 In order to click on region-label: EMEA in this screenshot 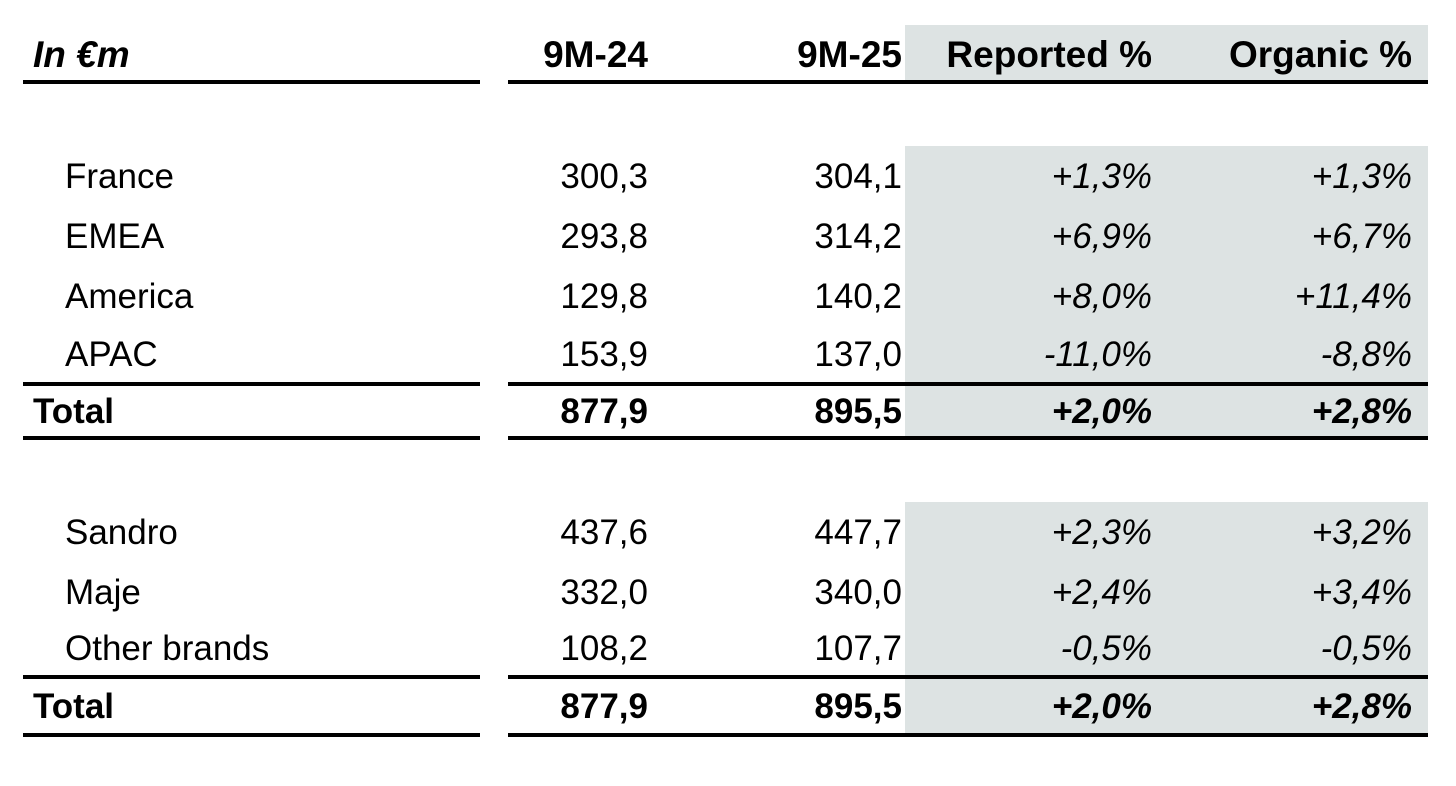, I will do `click(115, 236)`.